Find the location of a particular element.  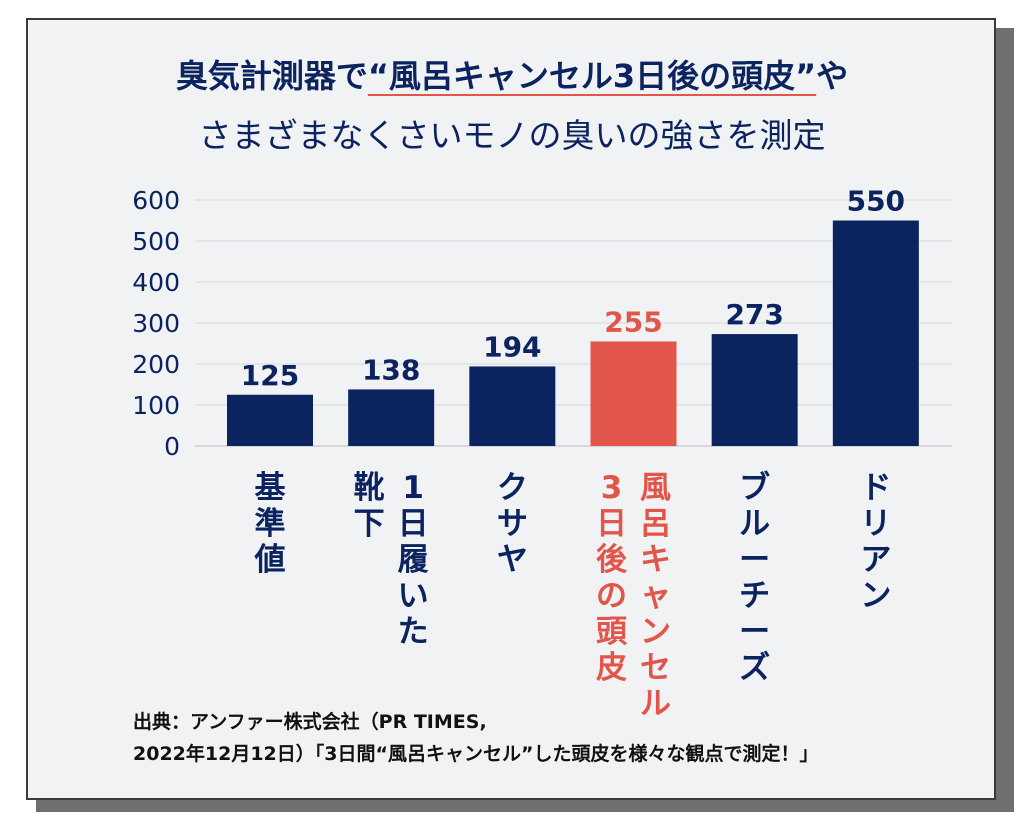

category-label-char: ク is located at coordinates (512, 488).